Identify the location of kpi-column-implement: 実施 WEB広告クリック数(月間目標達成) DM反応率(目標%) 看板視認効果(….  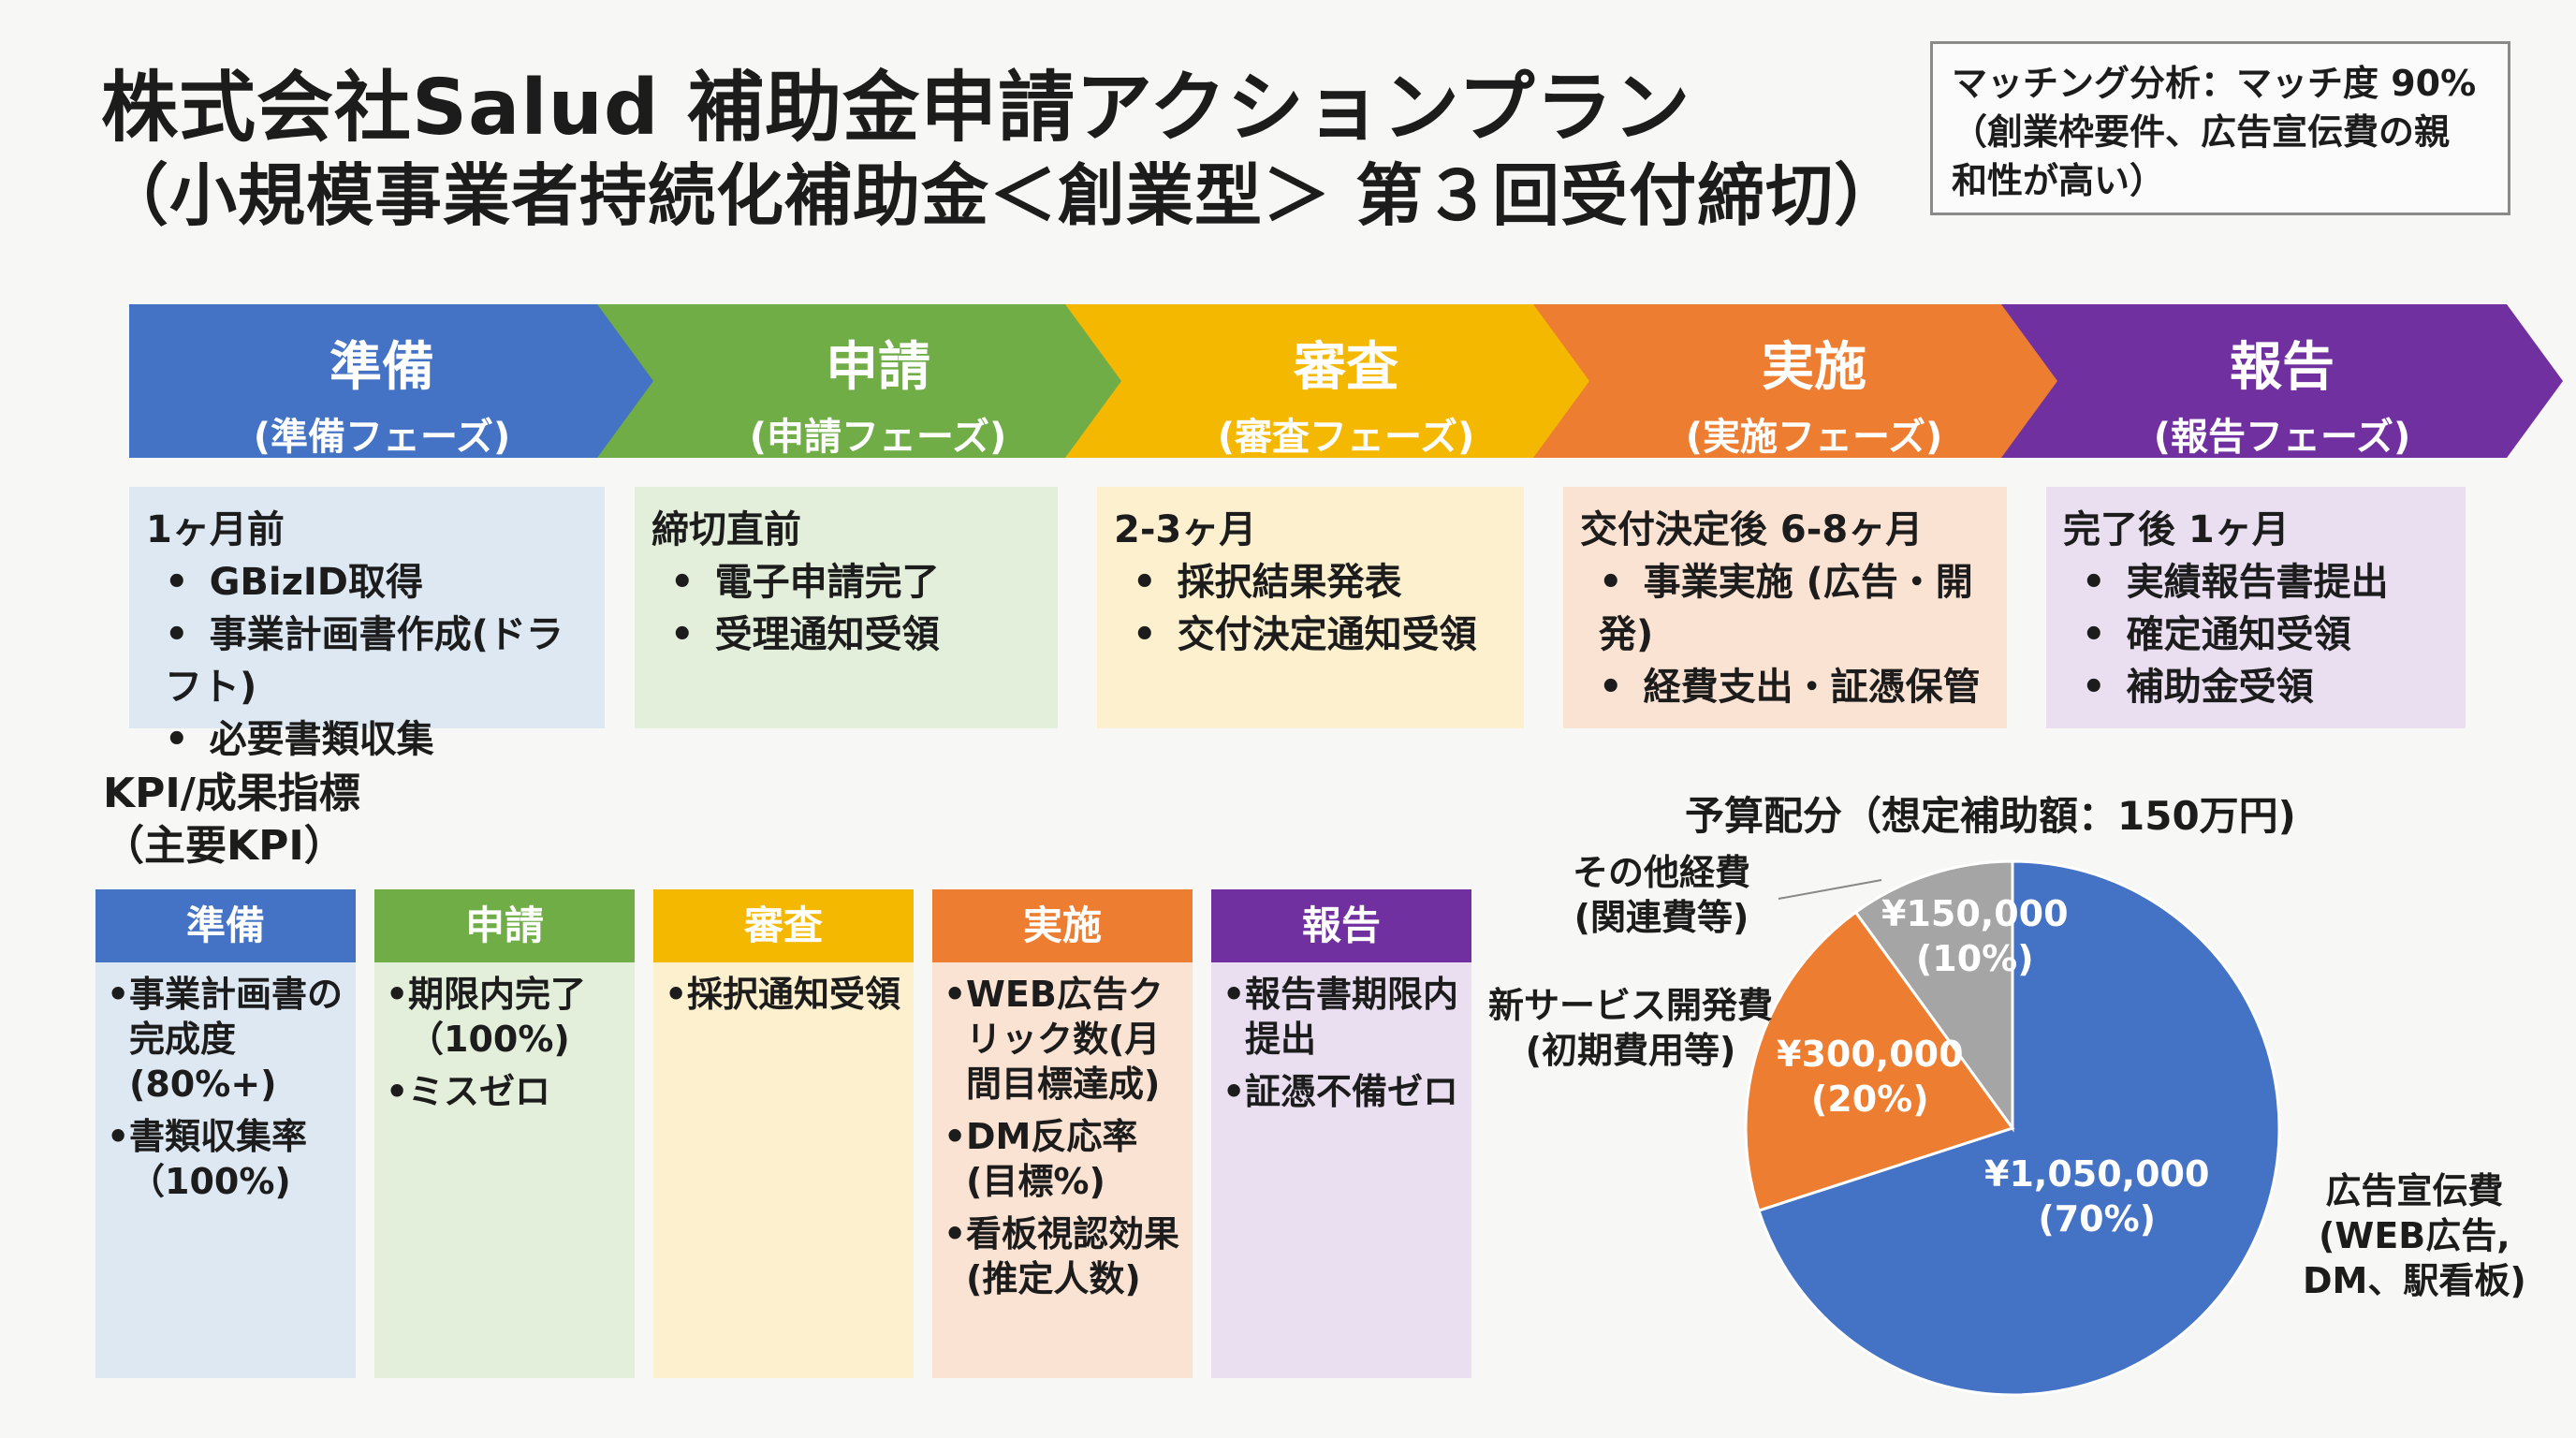
(1062, 1133).